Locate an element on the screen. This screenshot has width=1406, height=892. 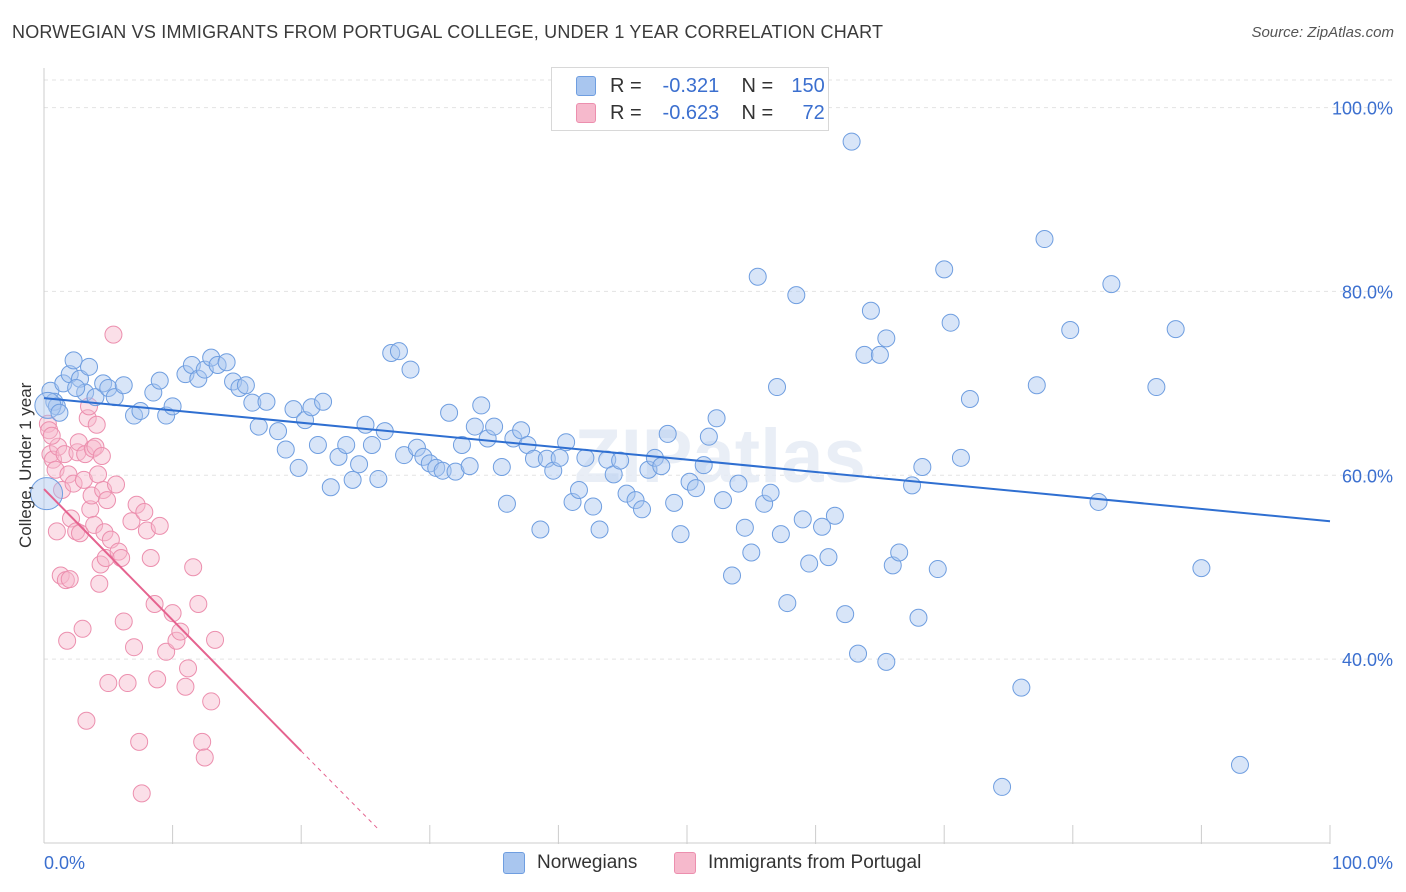
legend-row-norwegians: R = -0.321 N = 150 is located at coordinates (700, 86).